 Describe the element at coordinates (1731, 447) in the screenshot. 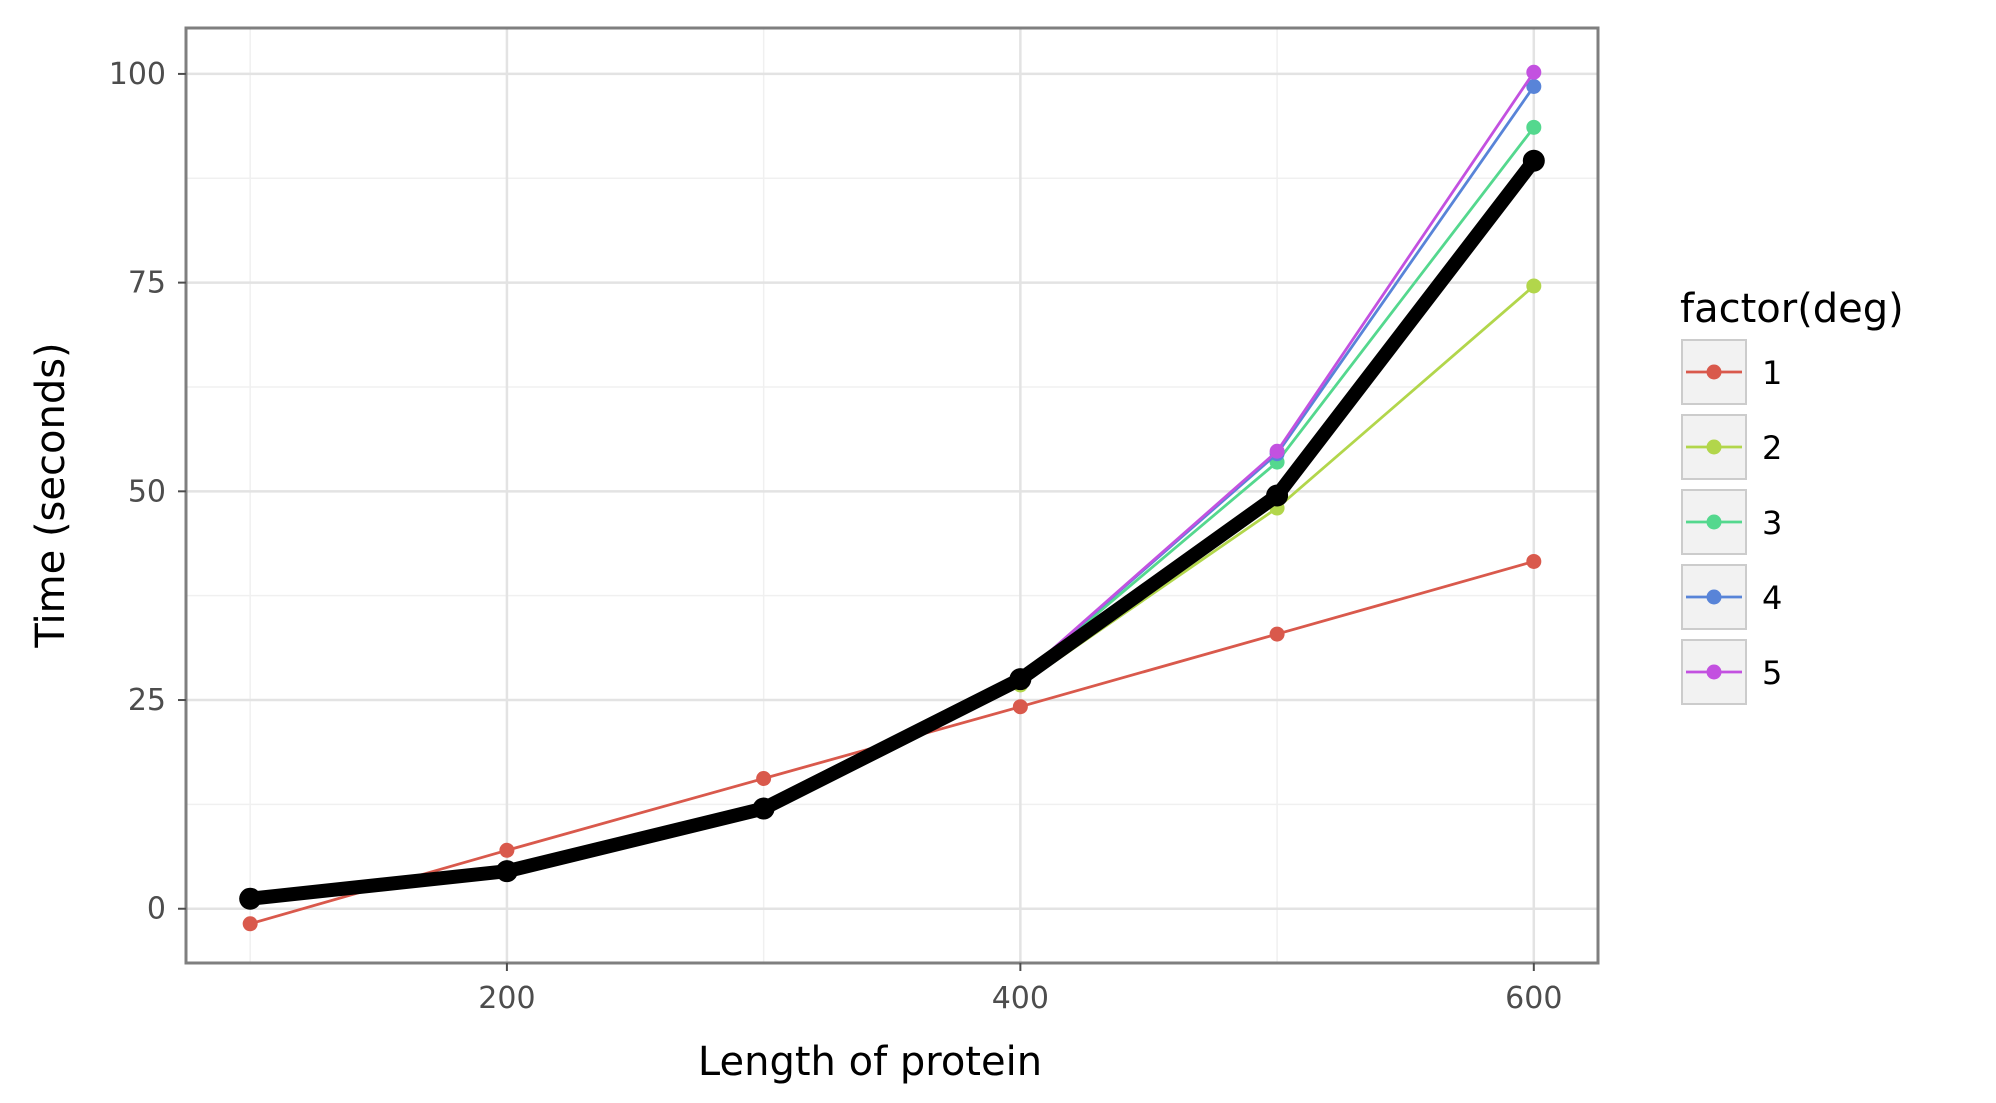

I see `legend-item-2: 2` at that location.